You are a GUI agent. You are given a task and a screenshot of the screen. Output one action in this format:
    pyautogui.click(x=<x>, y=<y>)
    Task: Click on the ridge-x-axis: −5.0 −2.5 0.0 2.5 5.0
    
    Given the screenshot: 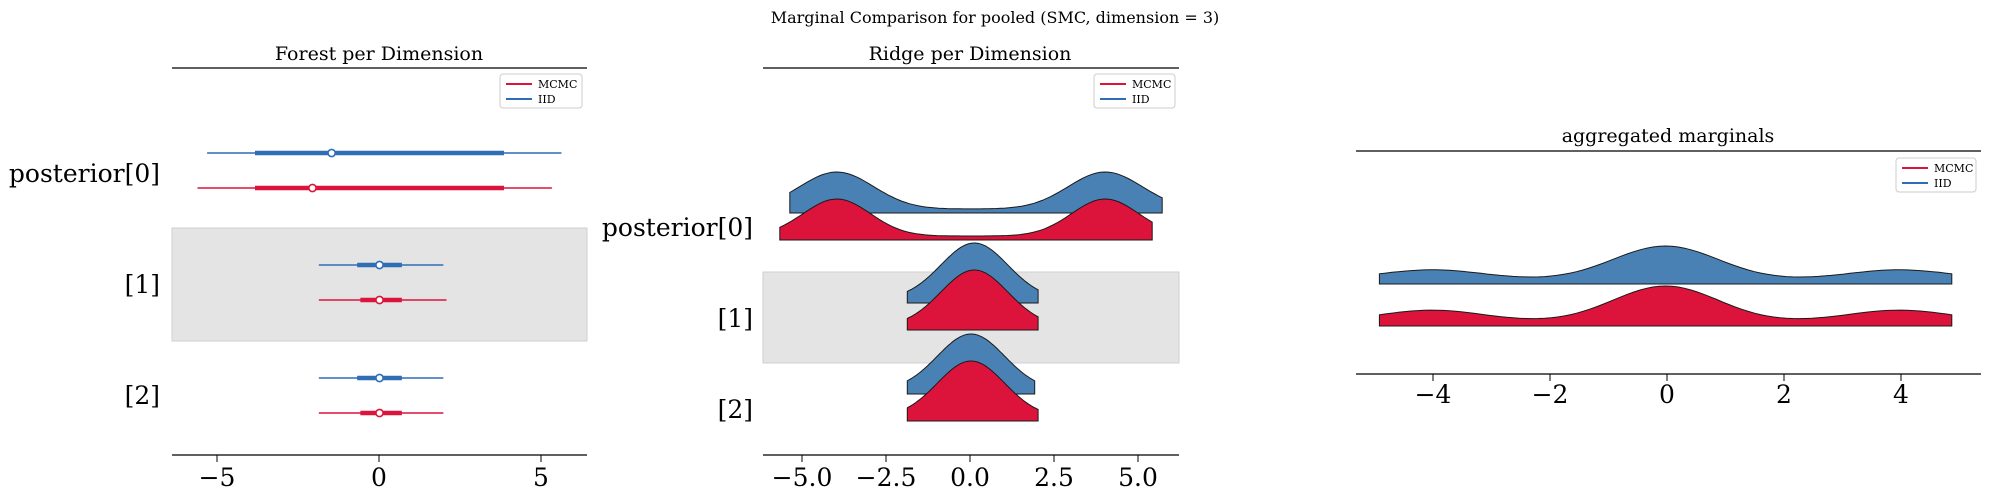 What is the action you would take?
    pyautogui.click(x=965, y=473)
    